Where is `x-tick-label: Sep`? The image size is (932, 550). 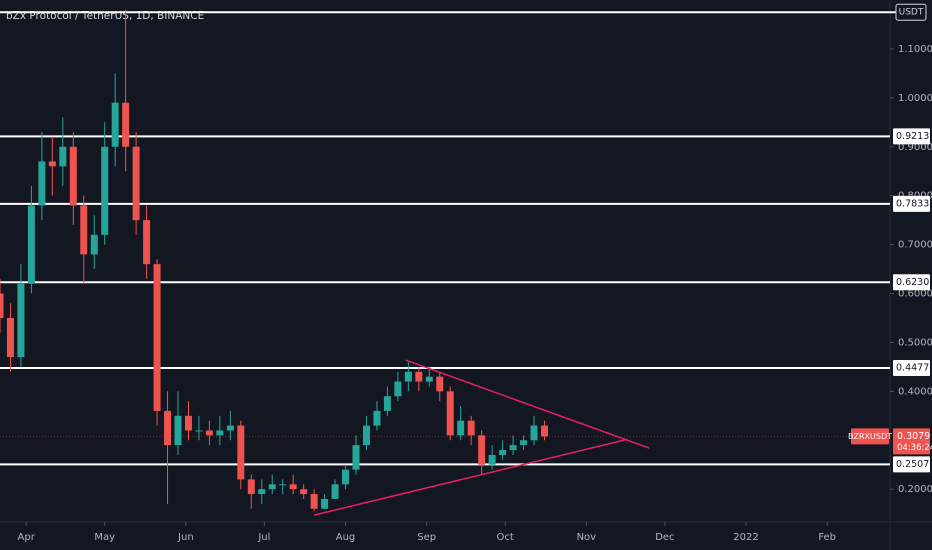
x-tick-label: Sep is located at coordinates (426, 537).